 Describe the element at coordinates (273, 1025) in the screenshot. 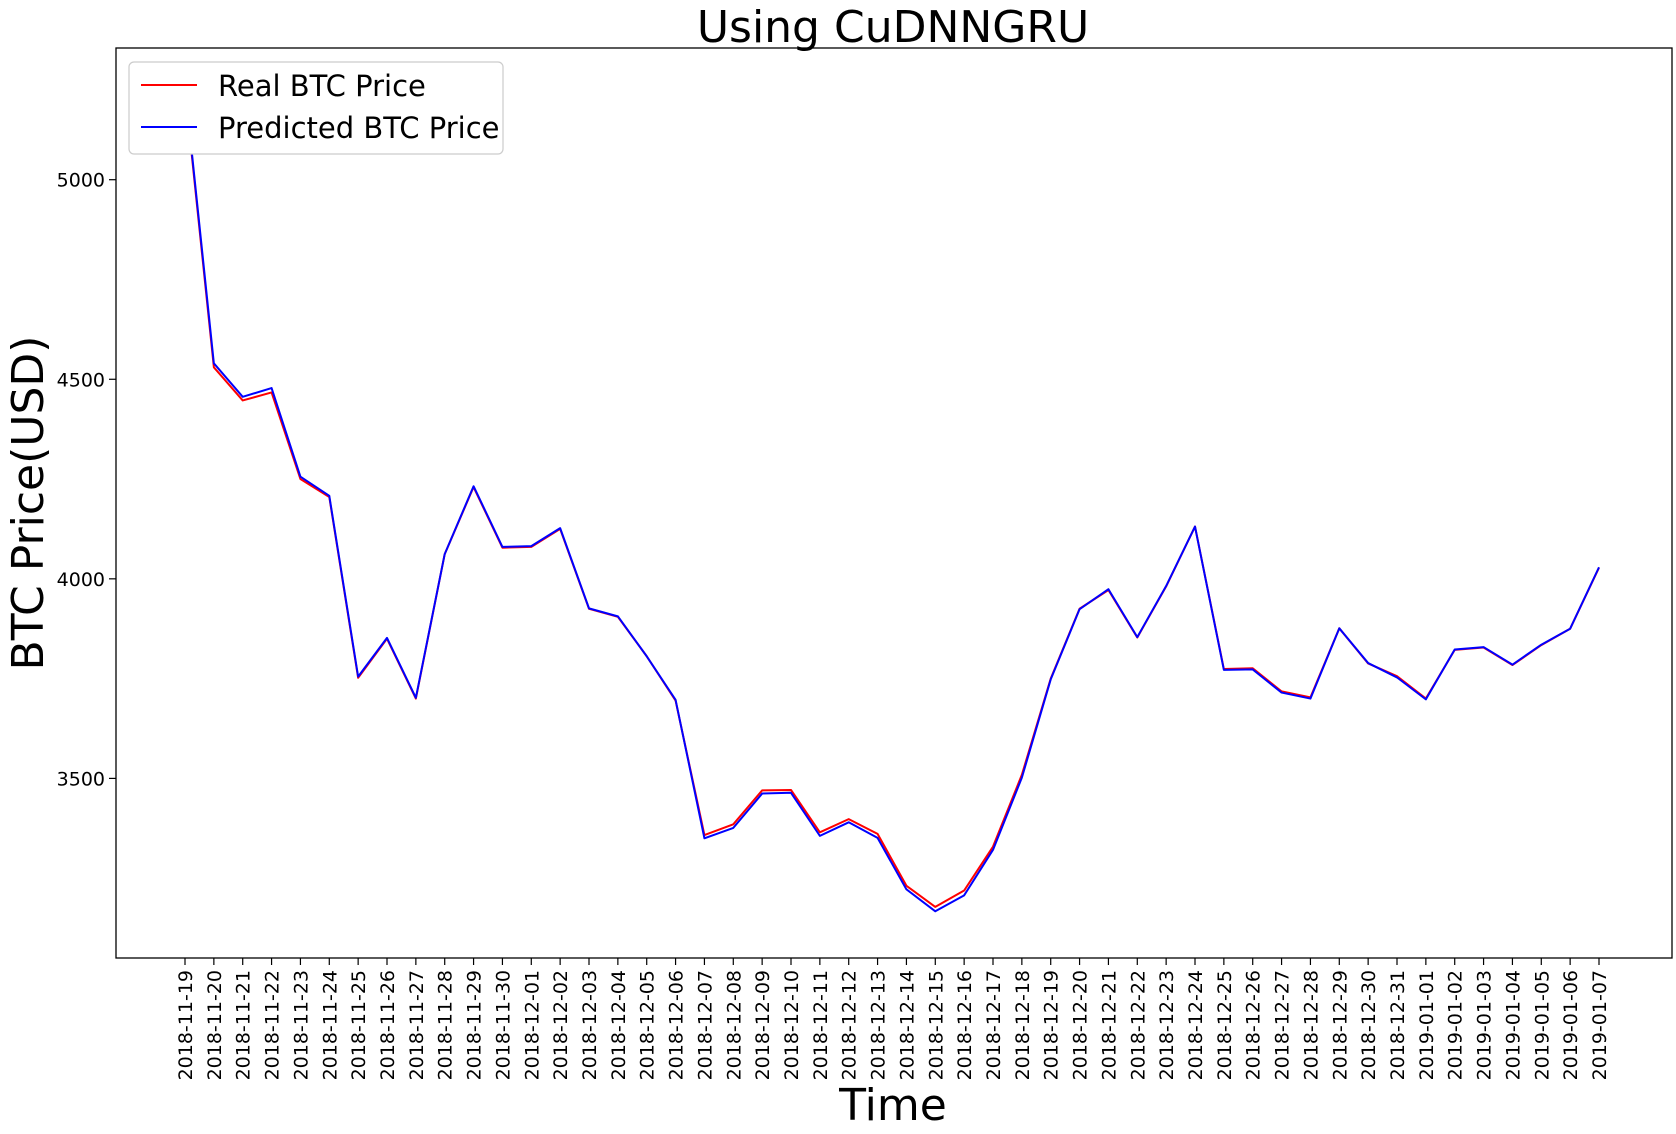

I see `x-tick-label: 2018-11-22` at that location.